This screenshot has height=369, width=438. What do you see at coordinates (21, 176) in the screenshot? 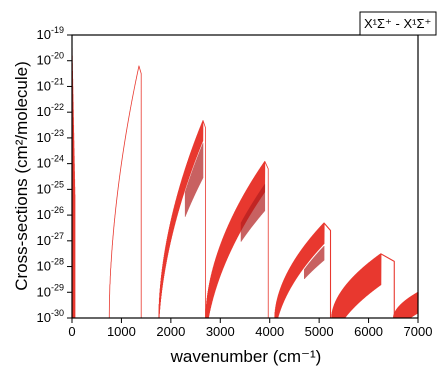
I see `y-axis-title: Cross-sections (cm²/molecule)` at bounding box center [21, 176].